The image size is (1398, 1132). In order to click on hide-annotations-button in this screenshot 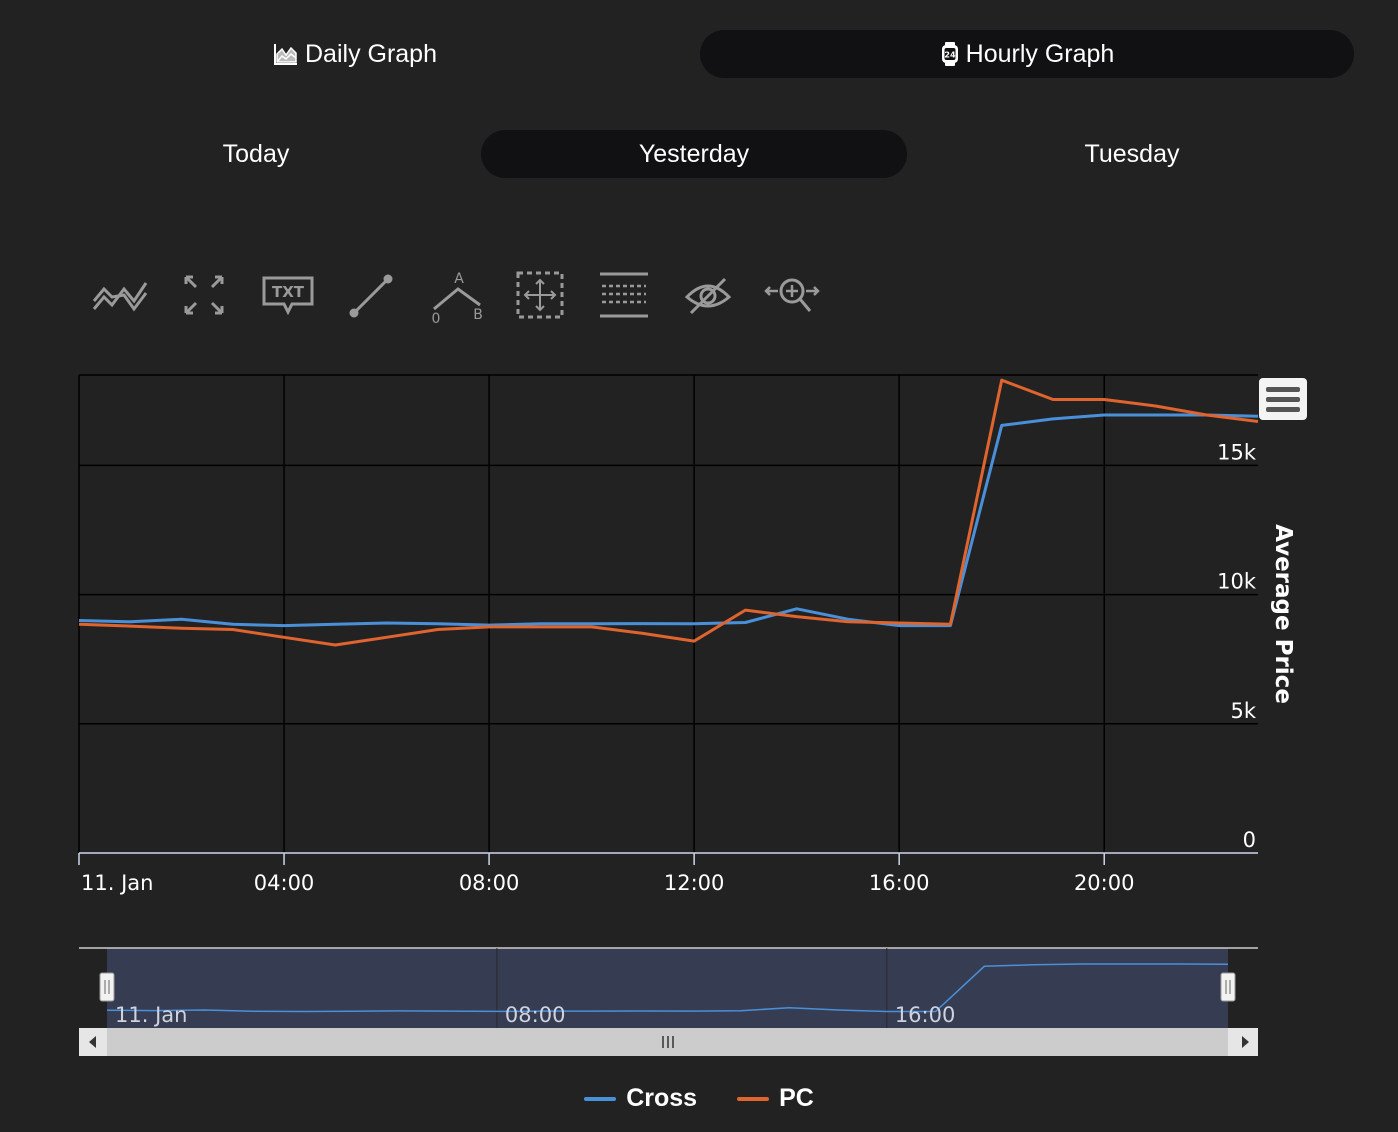, I will do `click(708, 295)`.